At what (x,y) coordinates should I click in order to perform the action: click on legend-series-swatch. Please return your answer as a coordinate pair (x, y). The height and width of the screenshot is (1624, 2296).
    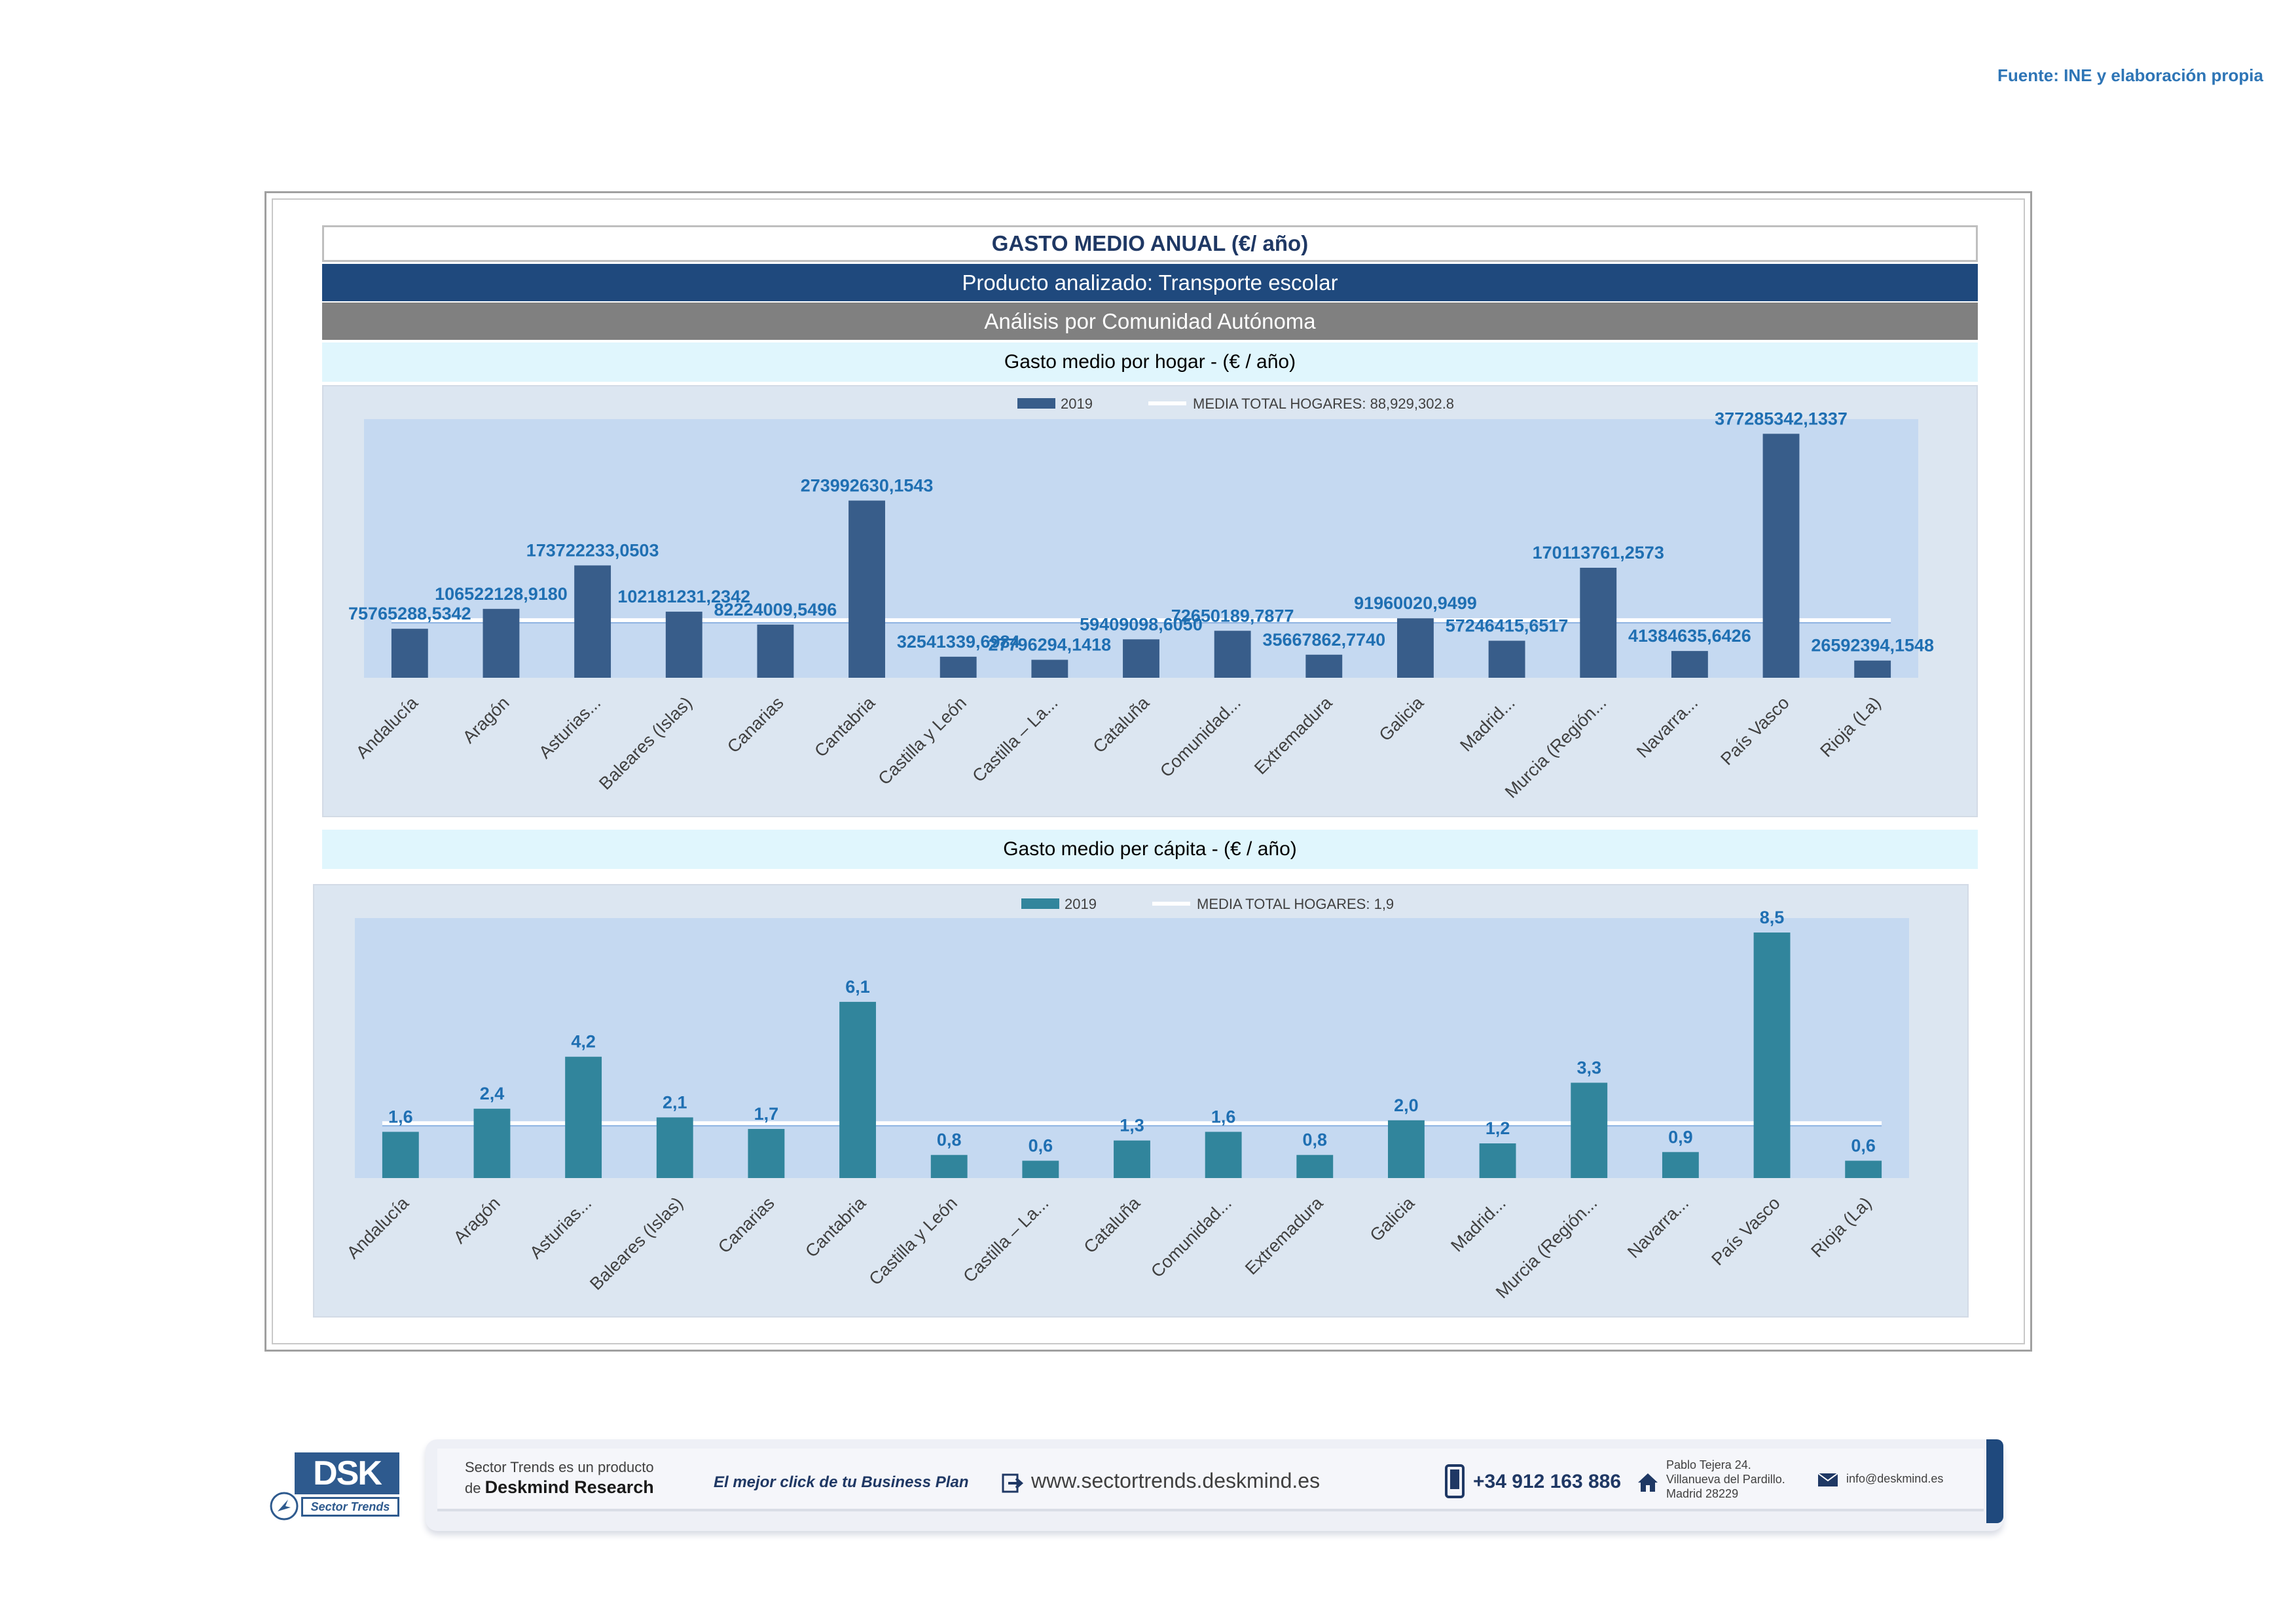
    Looking at the image, I should click on (1040, 903).